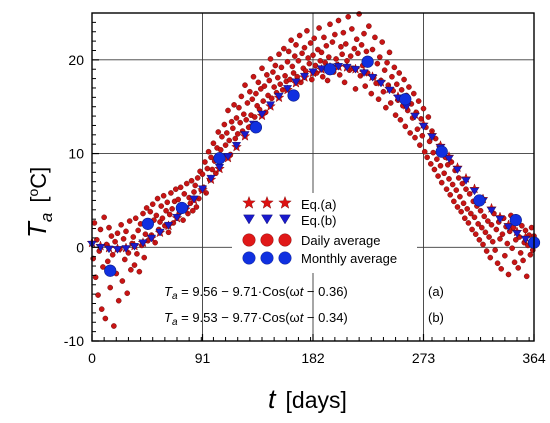 Image resolution: width=550 pixels, height=423 pixels. I want to click on x-axis-symbol: t, so click(272, 399).